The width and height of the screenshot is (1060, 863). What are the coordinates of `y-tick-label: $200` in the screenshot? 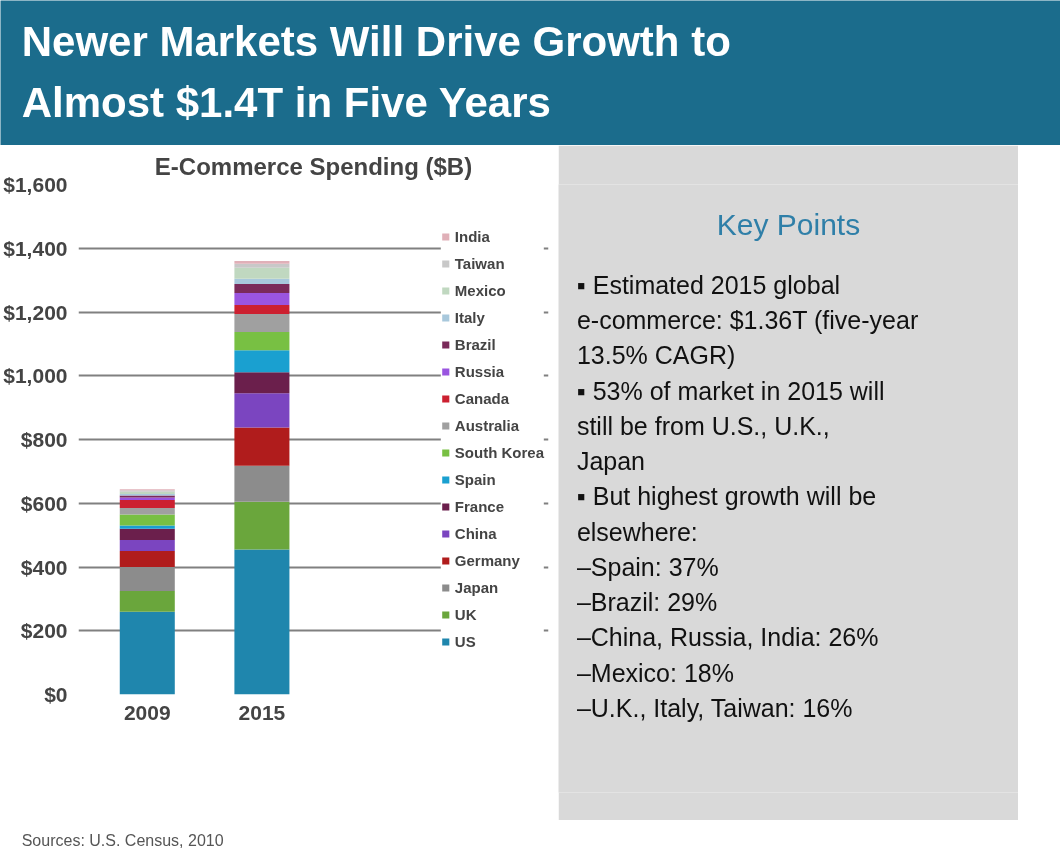 It's located at (44, 631).